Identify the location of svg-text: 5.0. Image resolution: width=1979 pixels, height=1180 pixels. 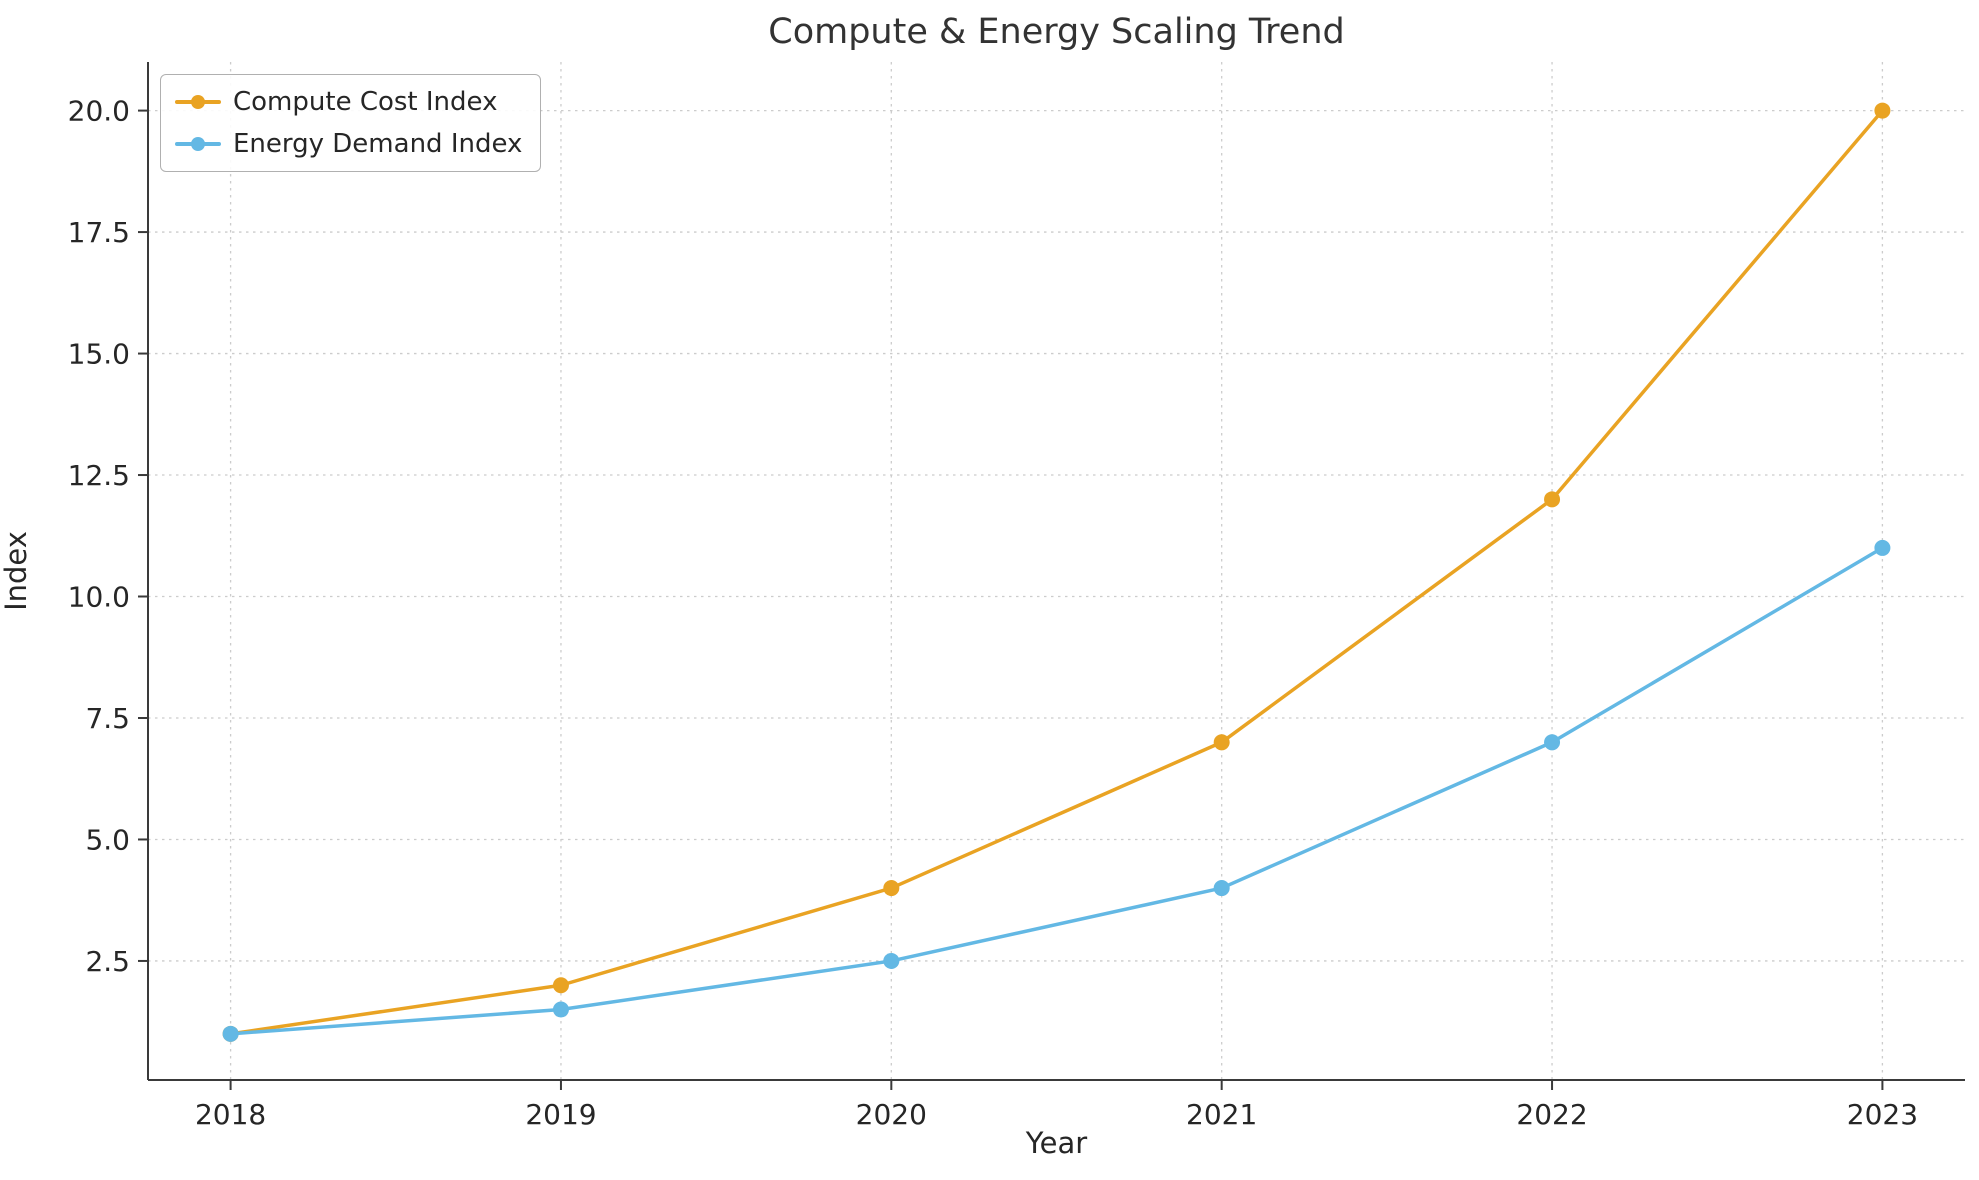
(107, 839).